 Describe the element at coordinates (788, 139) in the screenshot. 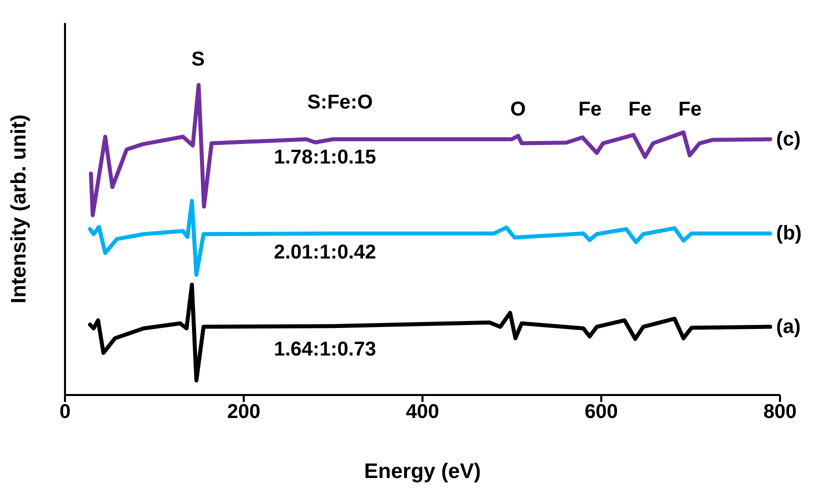

I see `series-label: (c)` at that location.